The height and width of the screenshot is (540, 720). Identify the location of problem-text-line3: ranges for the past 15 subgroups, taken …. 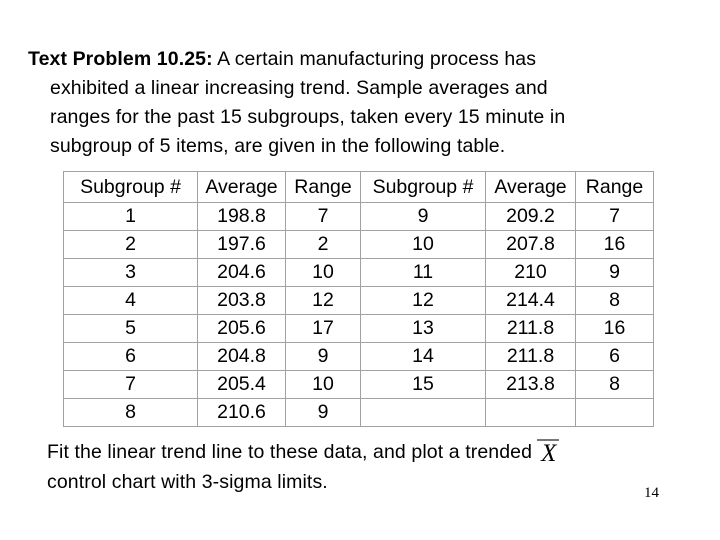
(308, 117).